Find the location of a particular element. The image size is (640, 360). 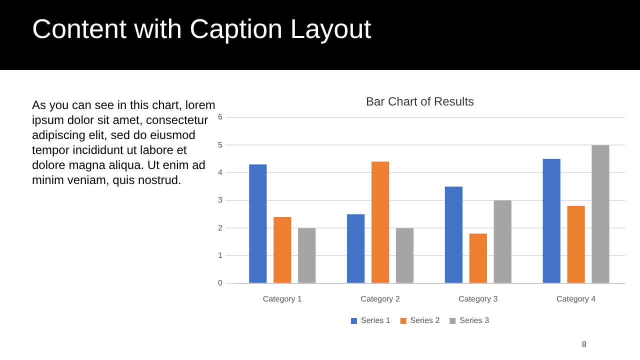

y-tick-label: 2 is located at coordinates (220, 227).